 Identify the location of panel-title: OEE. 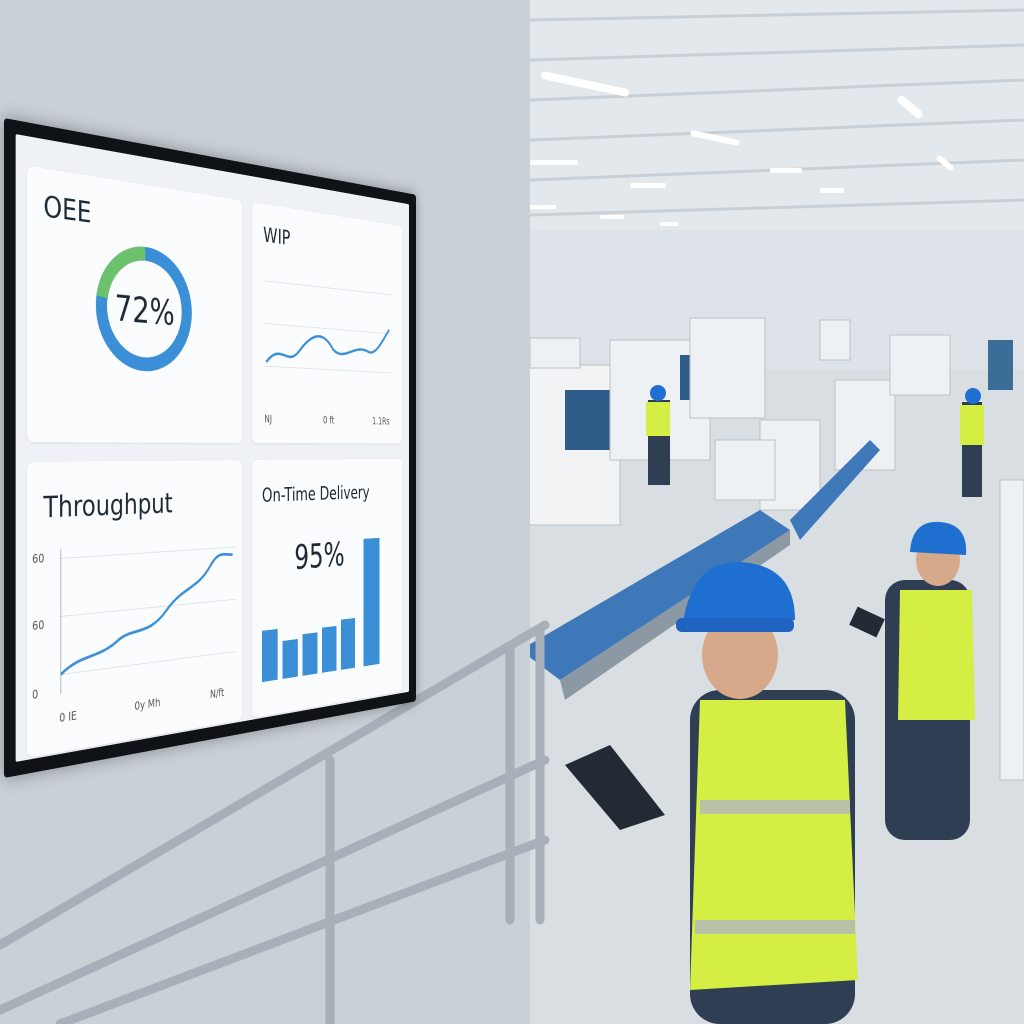
(67, 210).